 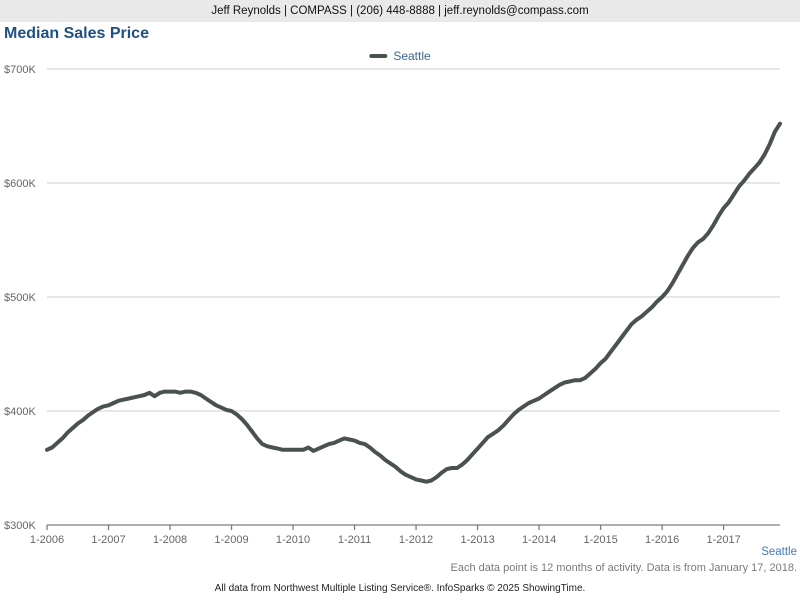 What do you see at coordinates (779, 552) in the screenshot?
I see `region-link: Seattle` at bounding box center [779, 552].